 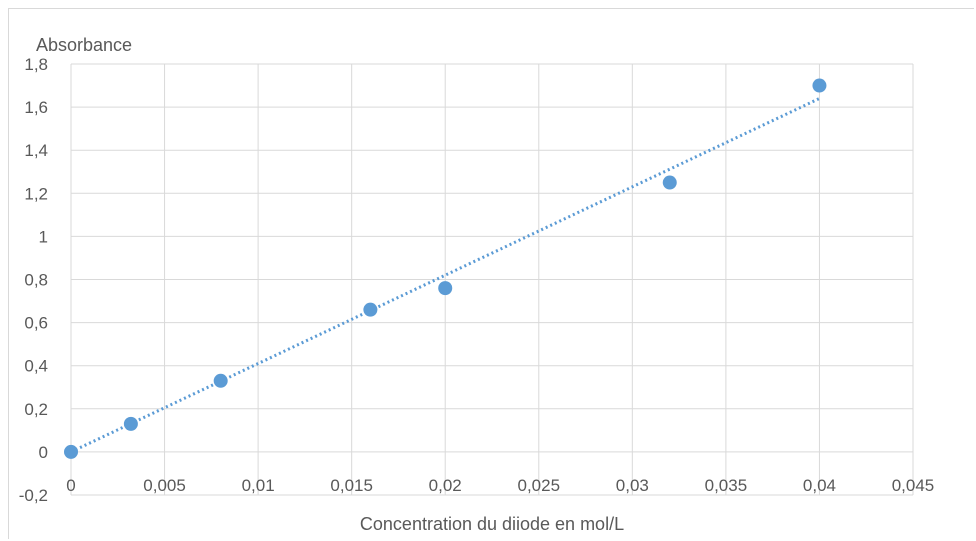 I want to click on y-tick-label: 1,8, so click(x=36, y=64).